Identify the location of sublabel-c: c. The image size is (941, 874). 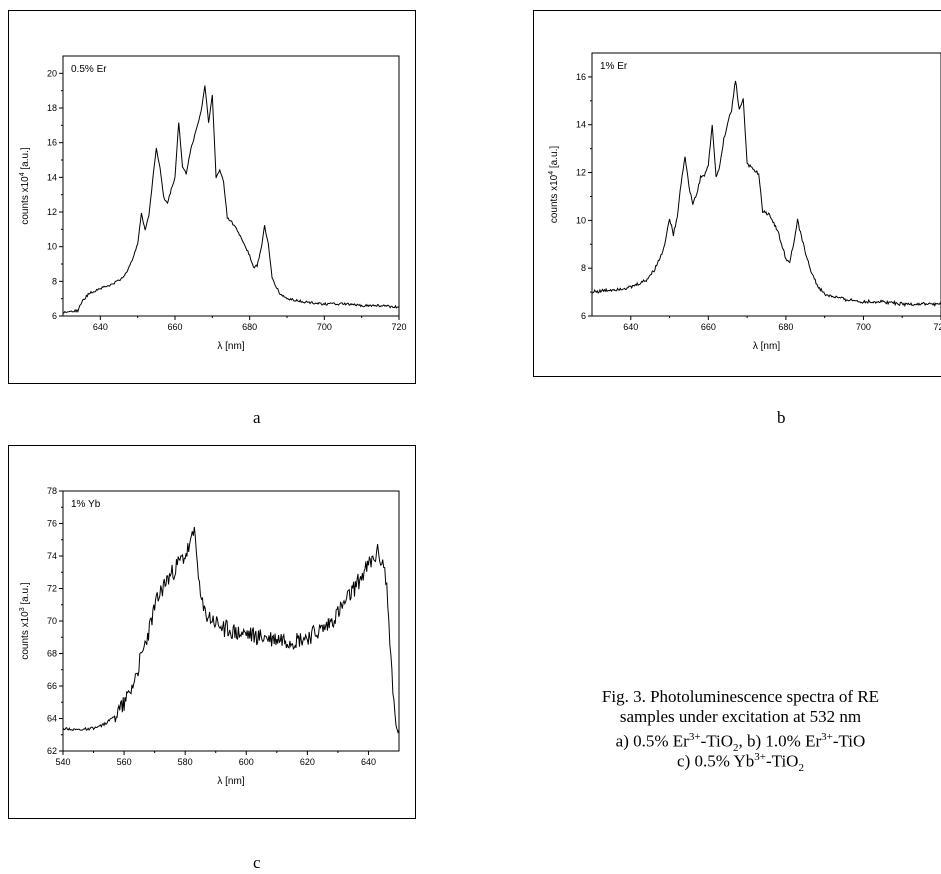
(257, 862).